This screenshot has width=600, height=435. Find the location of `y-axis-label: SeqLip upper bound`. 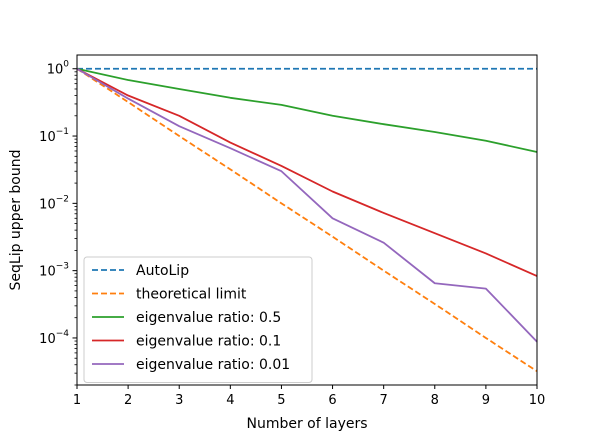

y-axis-label: SeqLip upper bound is located at coordinates (16, 220).